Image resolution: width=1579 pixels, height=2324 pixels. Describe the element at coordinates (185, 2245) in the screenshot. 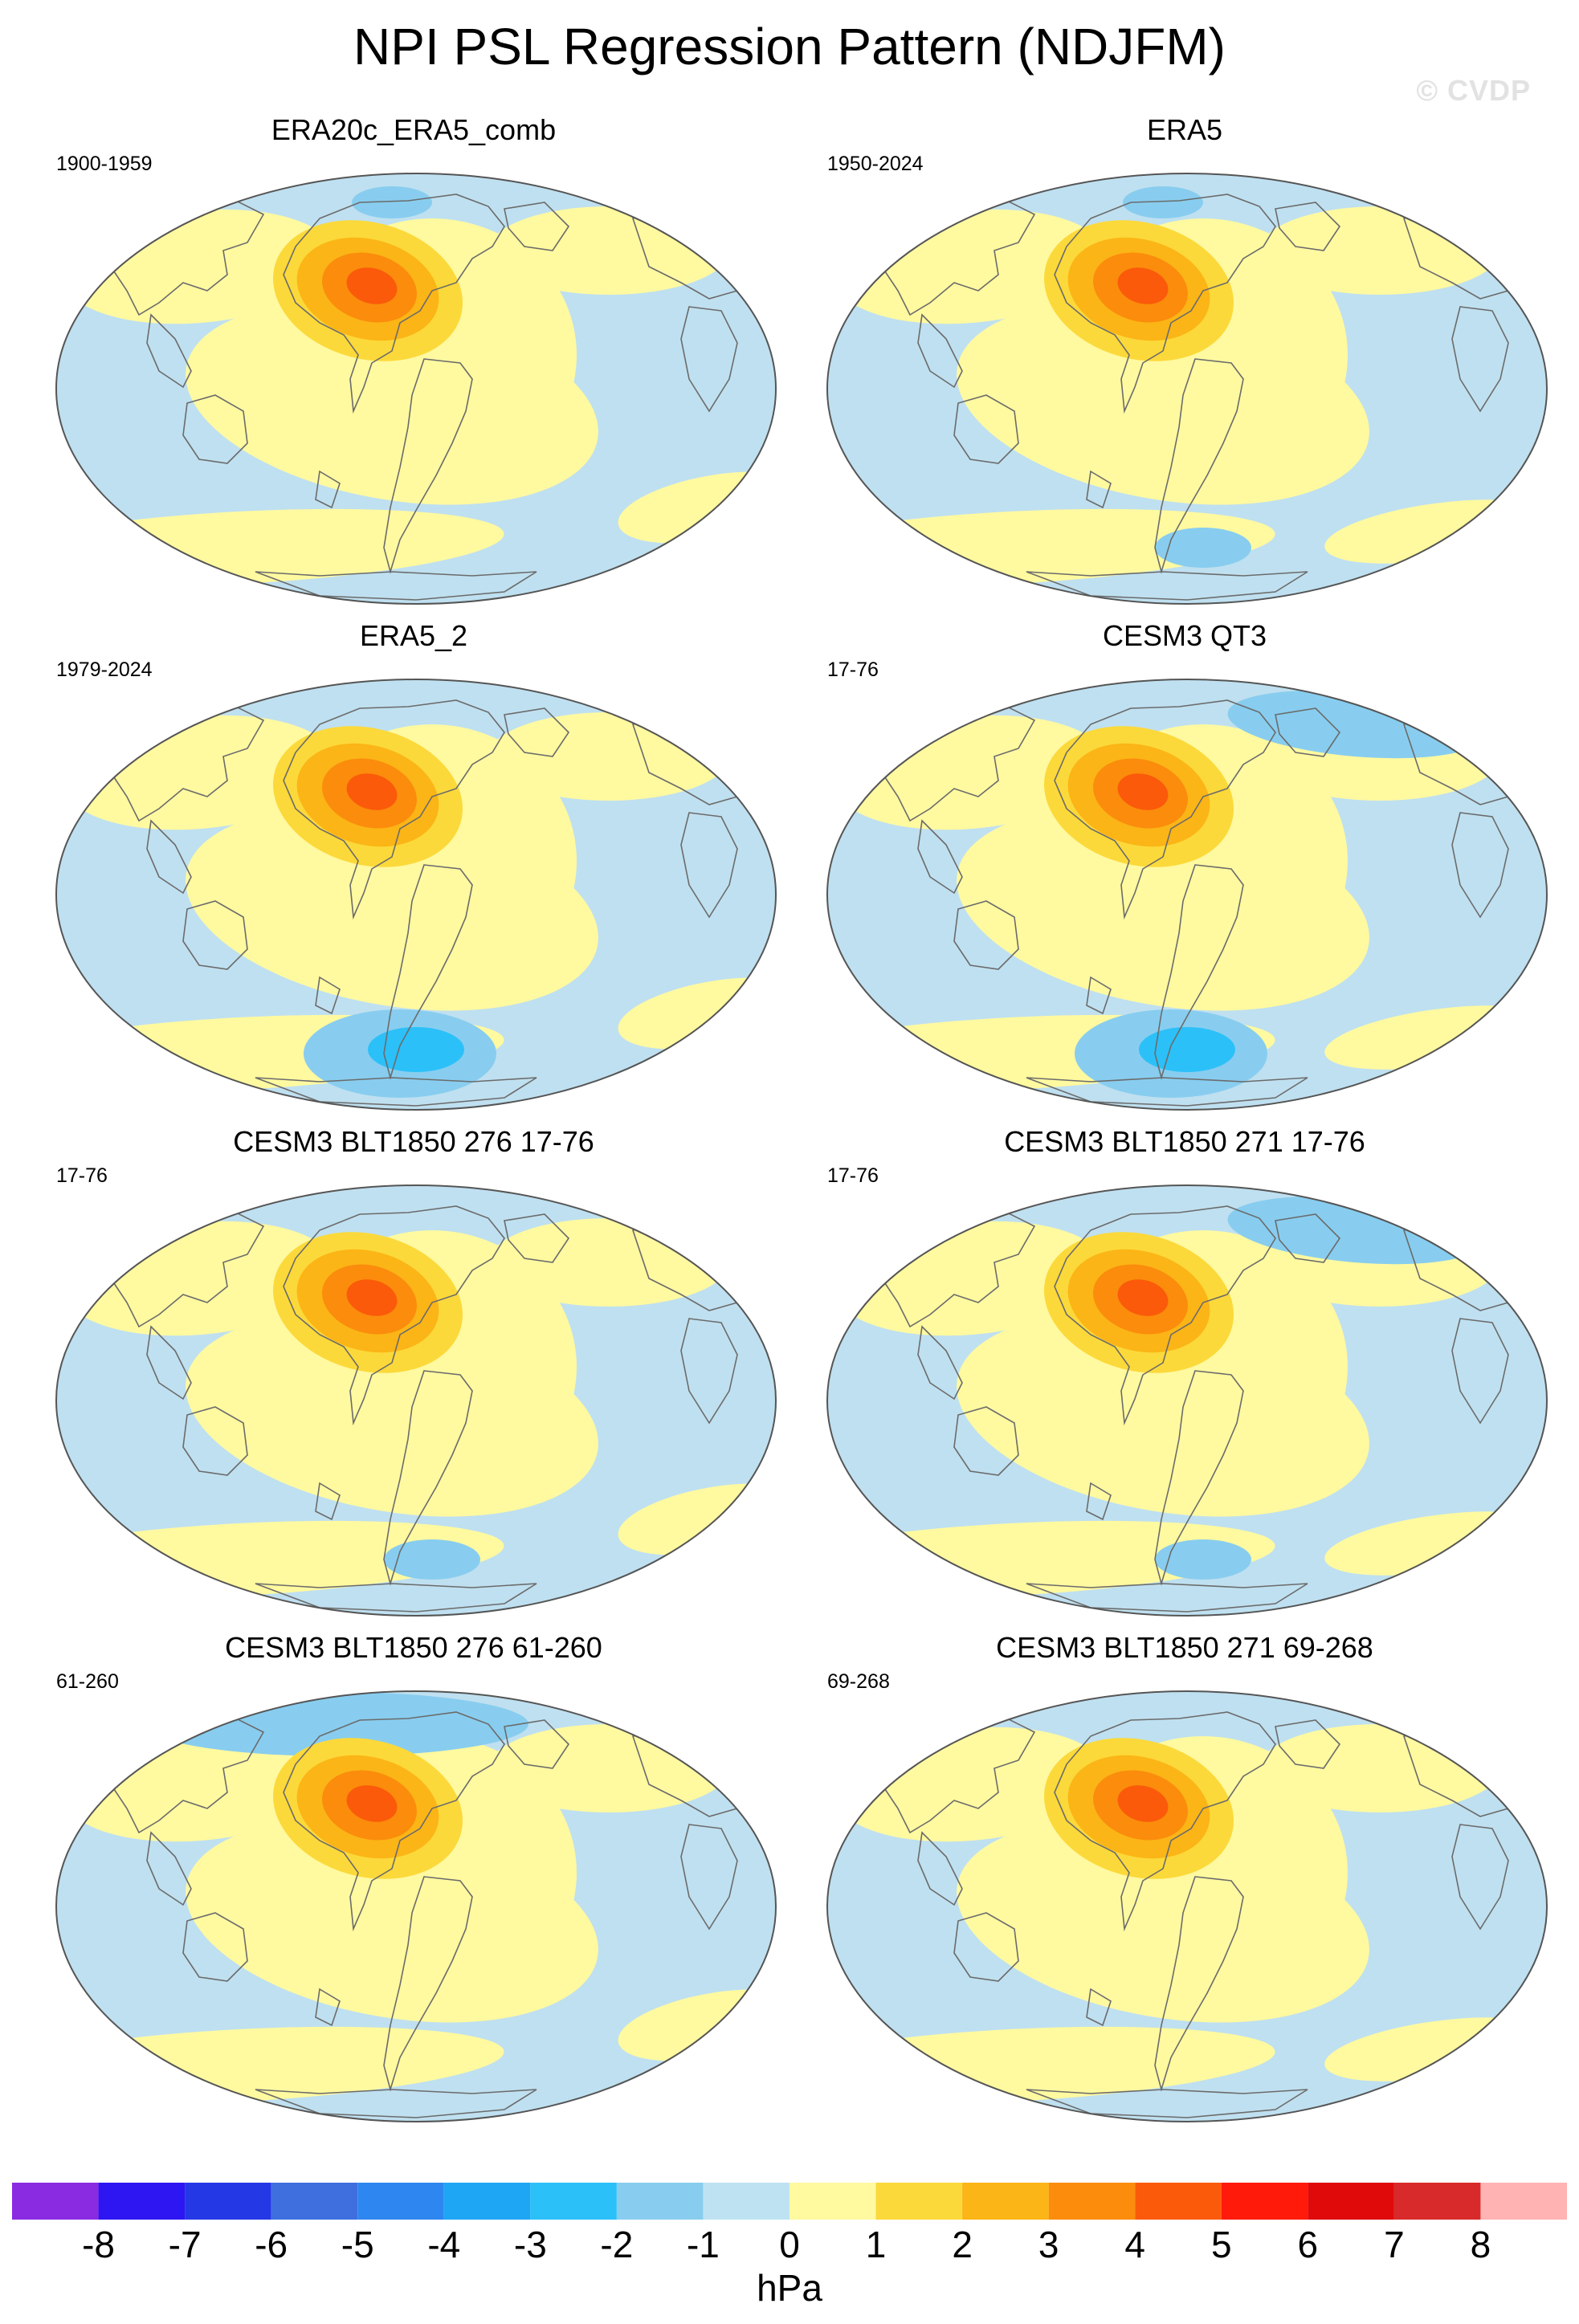

I see `colorbar-tick: -7` at that location.